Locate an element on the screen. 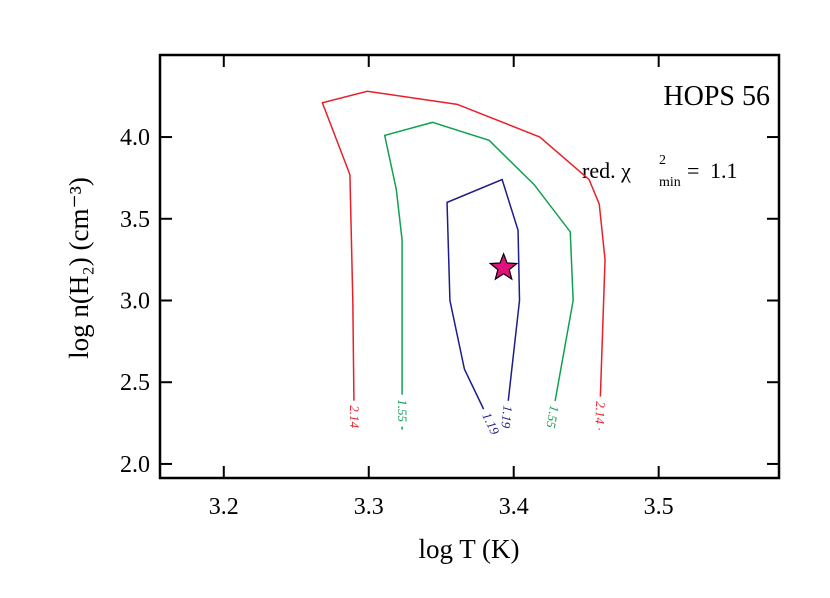  y-tick-label: 3.5 is located at coordinates (135, 220).